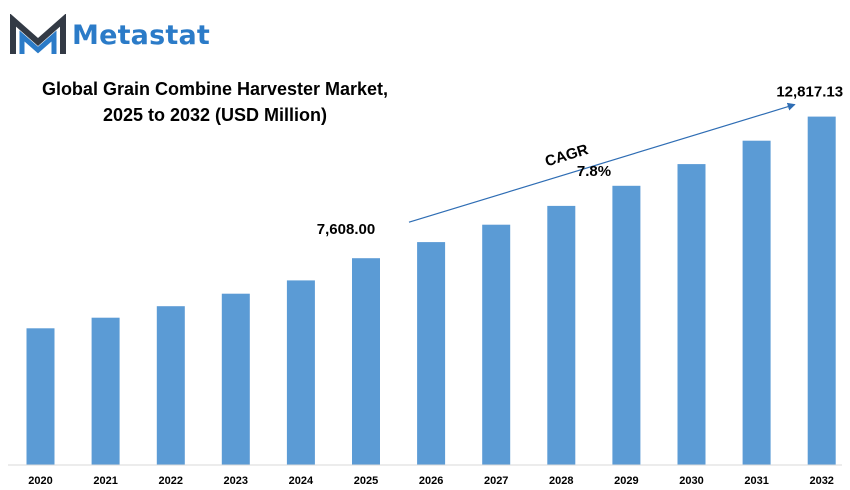 This screenshot has height=490, width=850. What do you see at coordinates (496, 481) in the screenshot?
I see `x-tick-label-2027: 2027` at bounding box center [496, 481].